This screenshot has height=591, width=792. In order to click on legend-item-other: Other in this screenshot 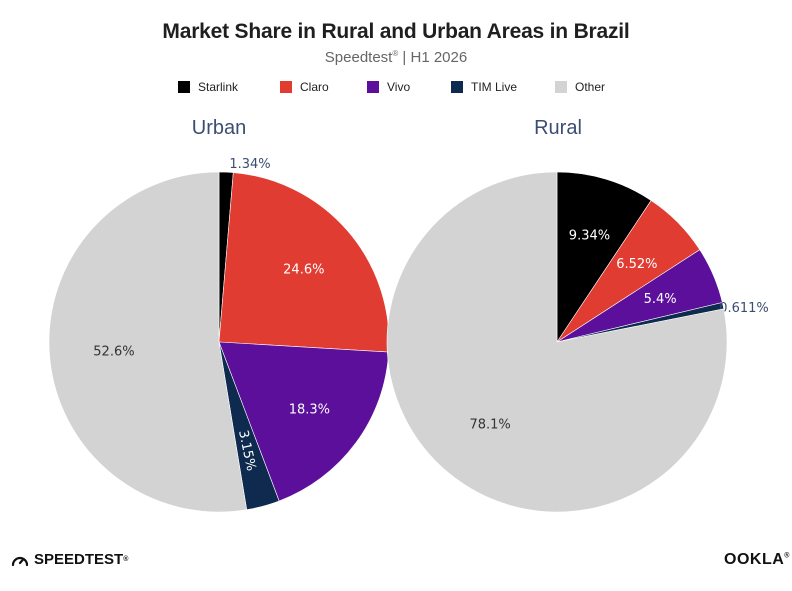, I will do `click(580, 87)`.